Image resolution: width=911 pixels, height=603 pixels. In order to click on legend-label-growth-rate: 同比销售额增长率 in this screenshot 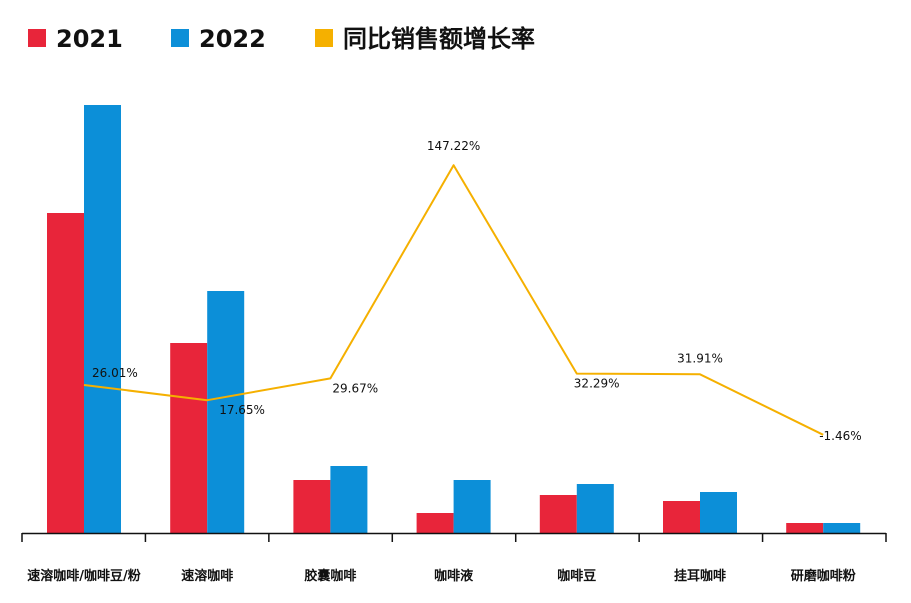, I will do `click(439, 39)`.